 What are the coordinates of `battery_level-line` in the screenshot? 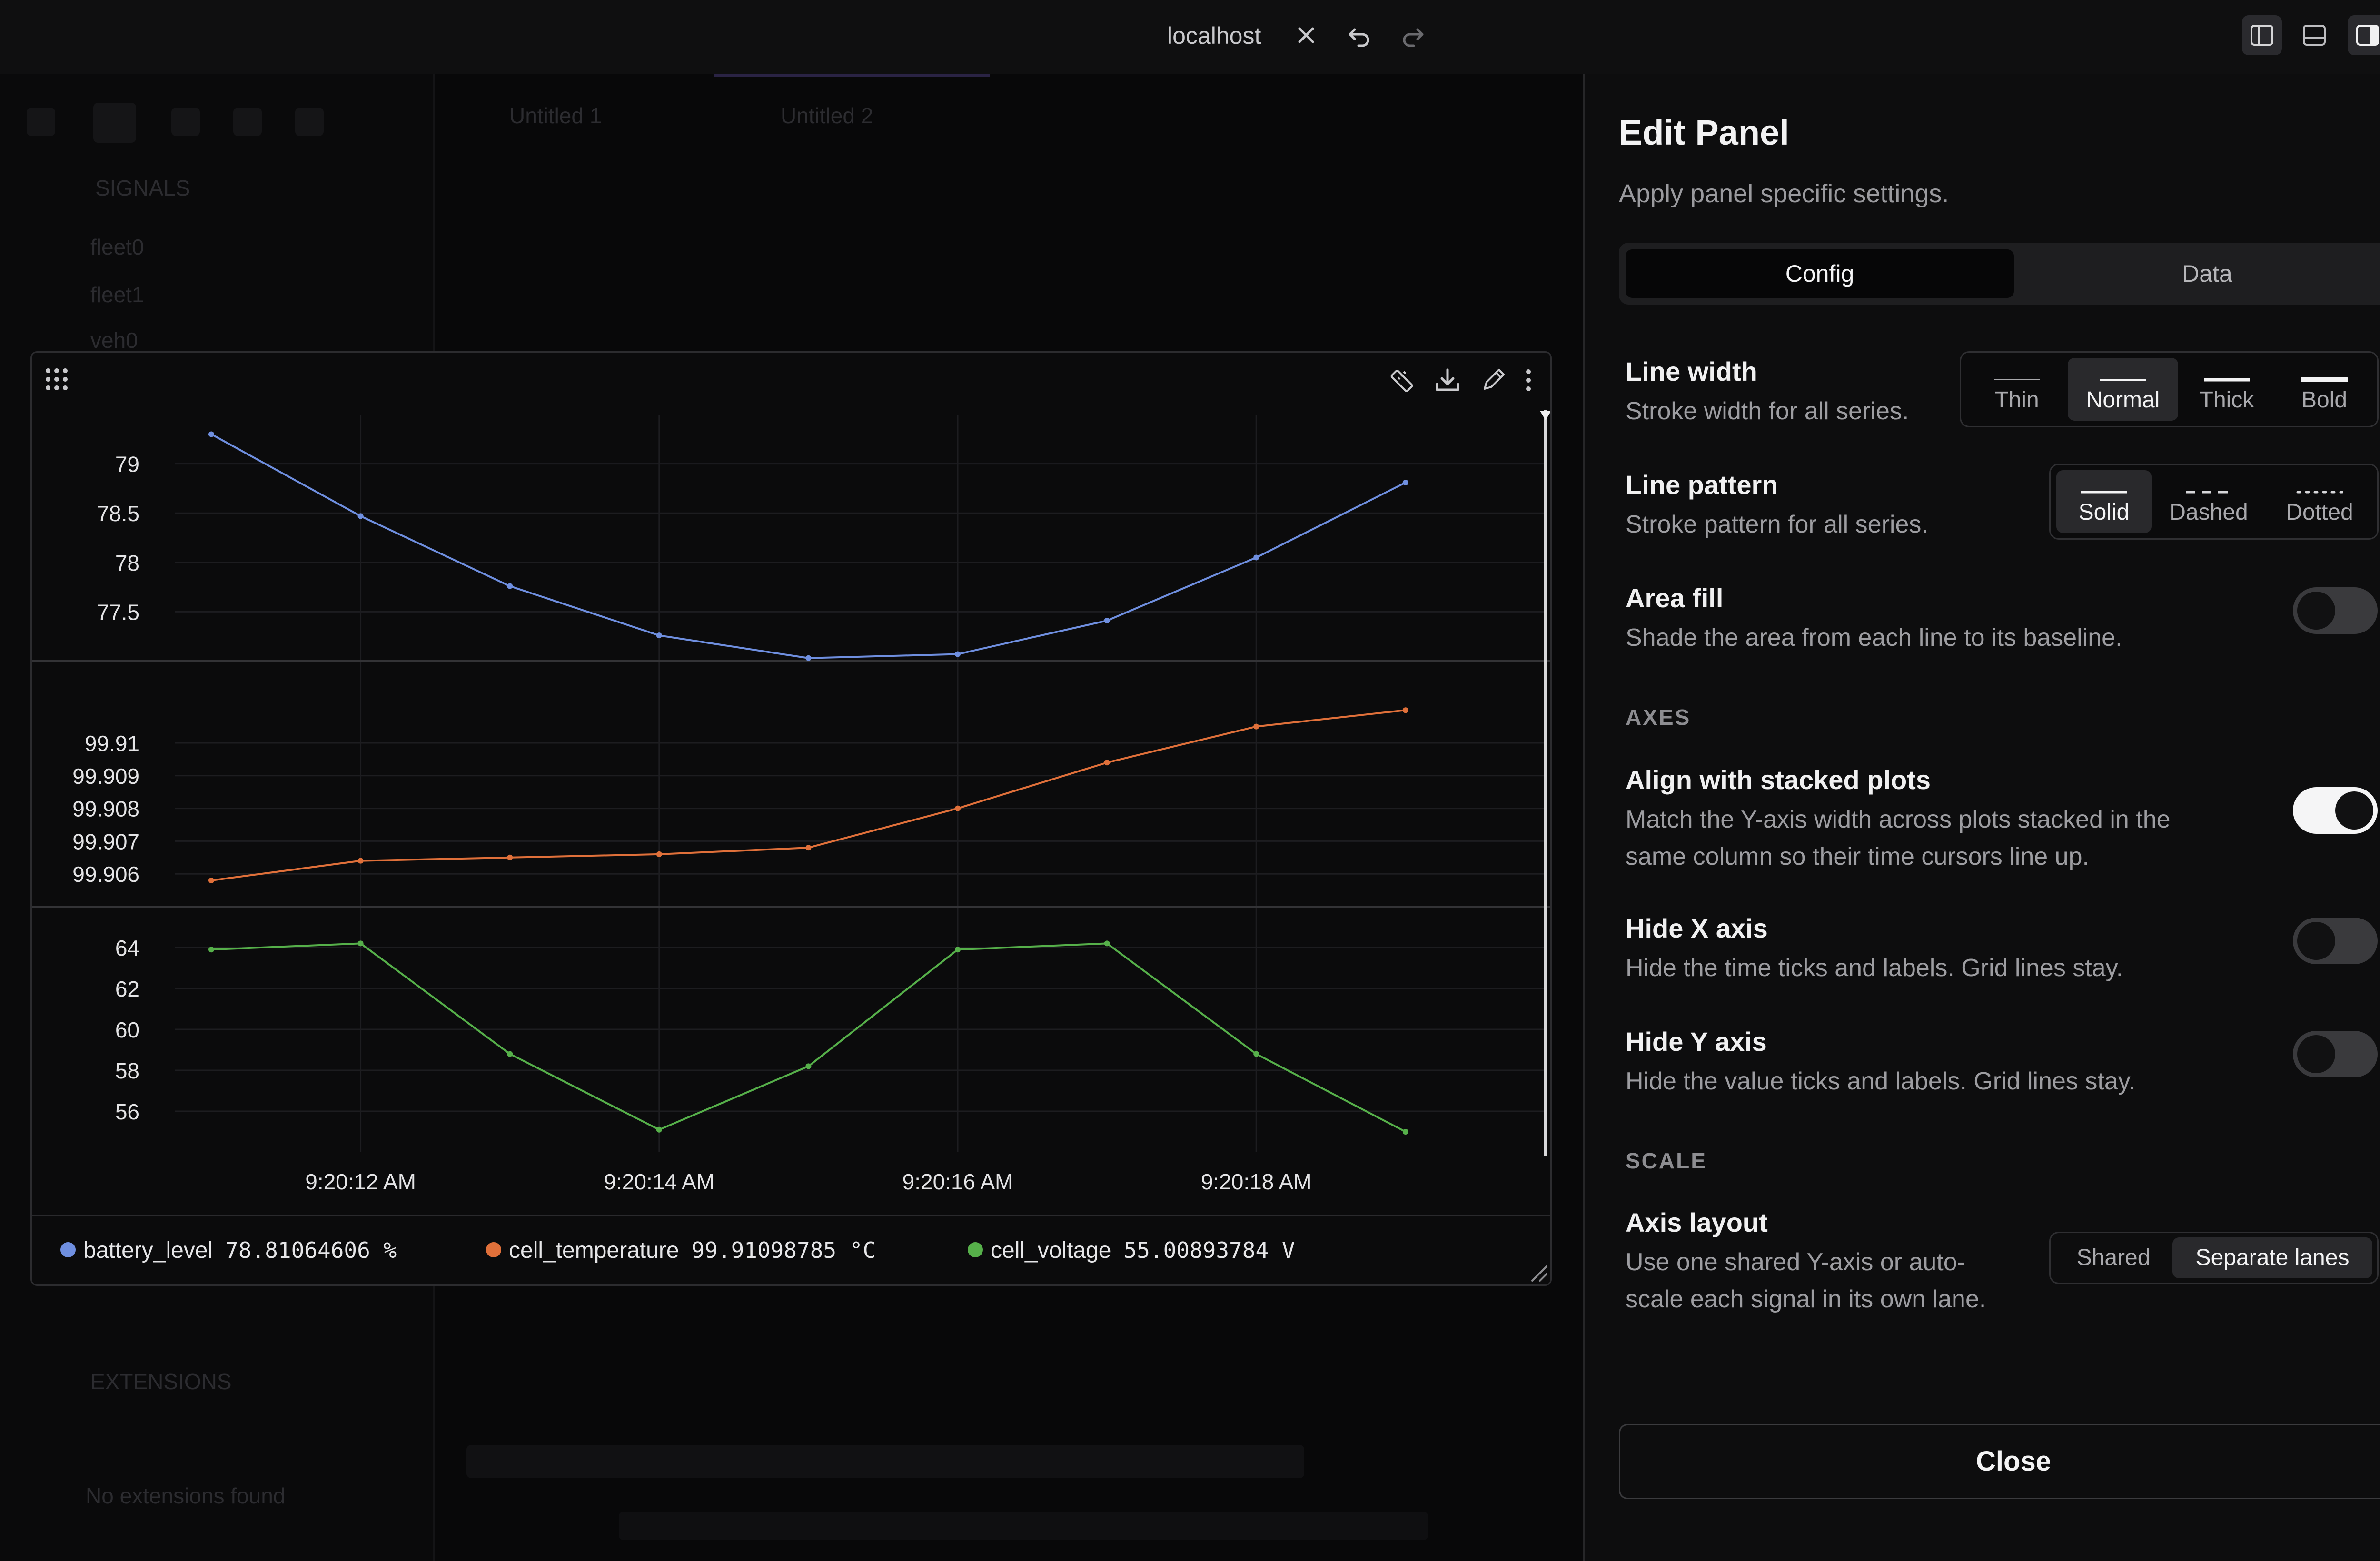 It's located at (808, 546).